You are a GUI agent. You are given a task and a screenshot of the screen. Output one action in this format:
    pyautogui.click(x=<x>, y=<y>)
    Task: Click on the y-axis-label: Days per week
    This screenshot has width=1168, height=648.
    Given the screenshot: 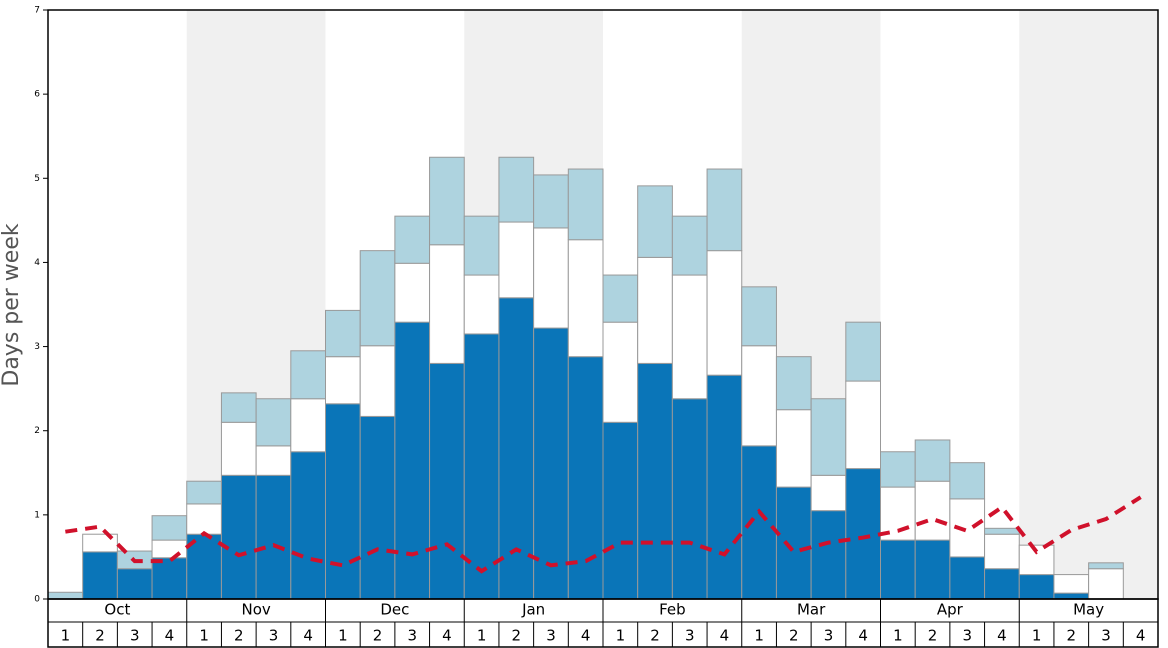 What is the action you would take?
    pyautogui.click(x=12, y=304)
    